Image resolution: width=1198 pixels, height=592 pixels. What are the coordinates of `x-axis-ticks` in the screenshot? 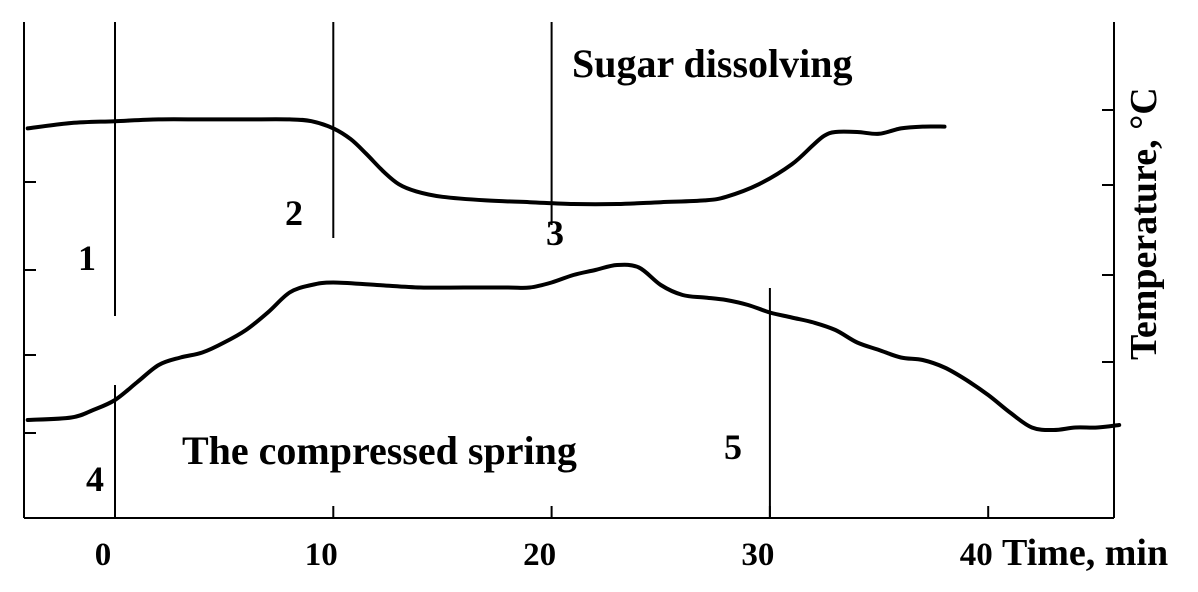 It's located at (552, 512).